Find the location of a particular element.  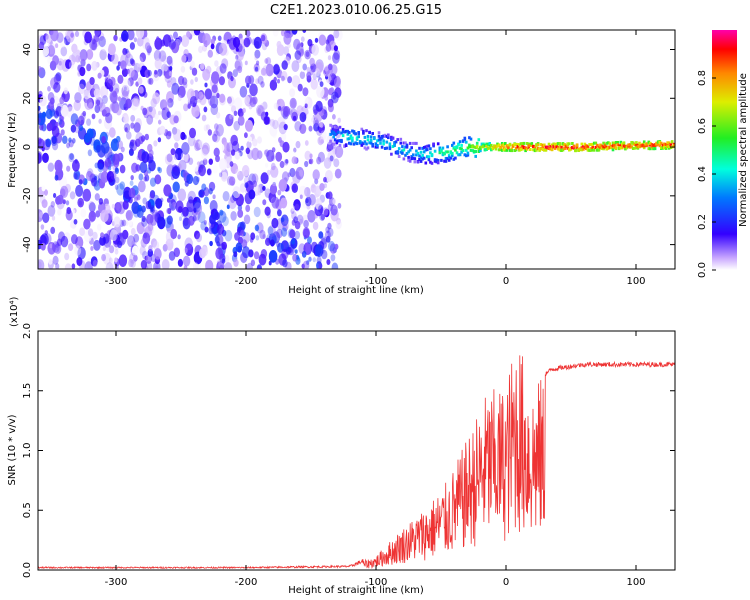

y-tick-label: 0 is located at coordinates (27, 147).